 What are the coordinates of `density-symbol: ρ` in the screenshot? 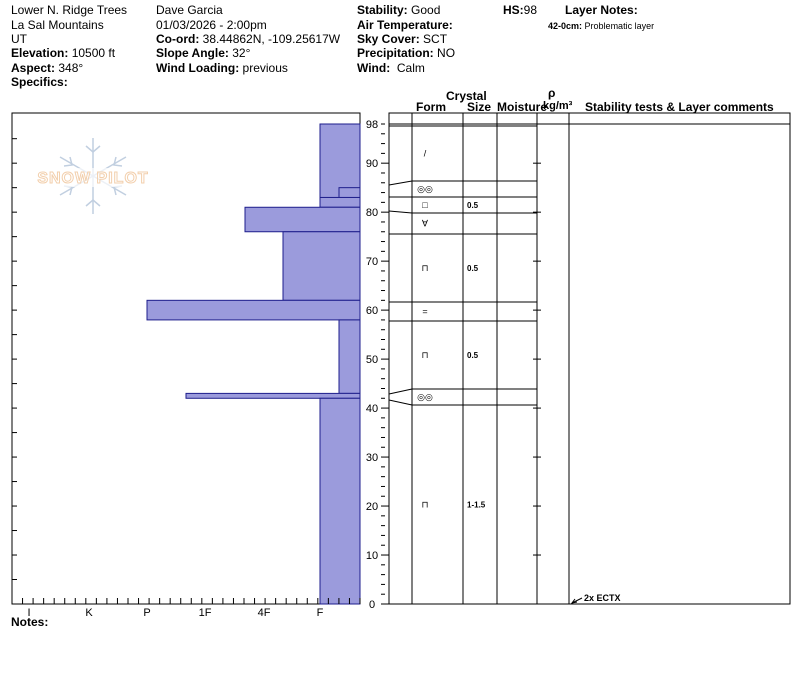 It's located at (552, 93).